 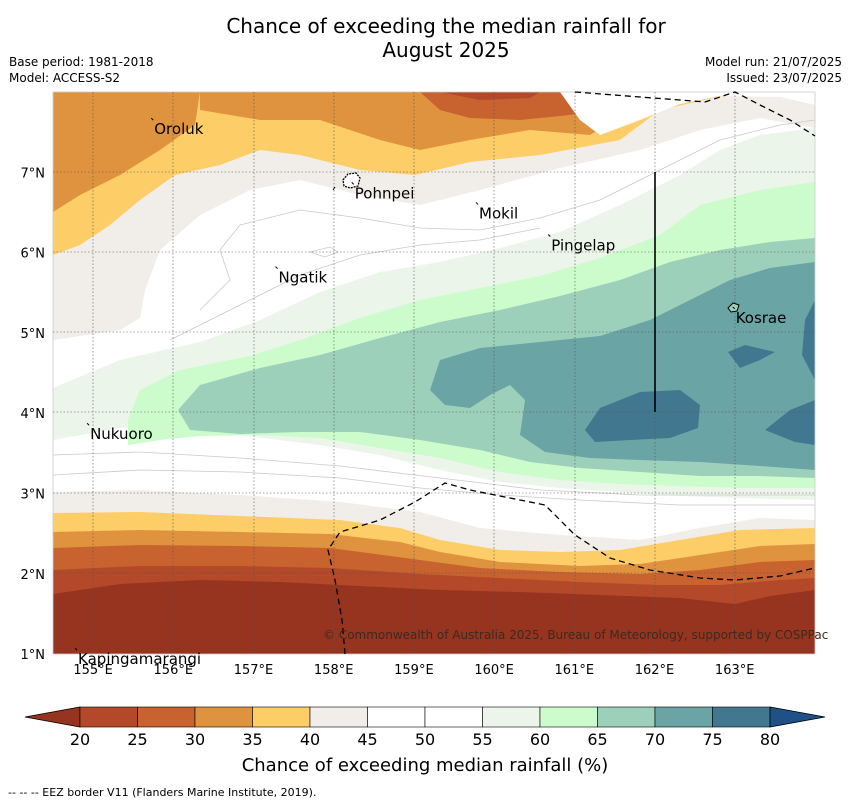 What do you see at coordinates (351, 180) in the screenshot?
I see `pohnpei-island` at bounding box center [351, 180].